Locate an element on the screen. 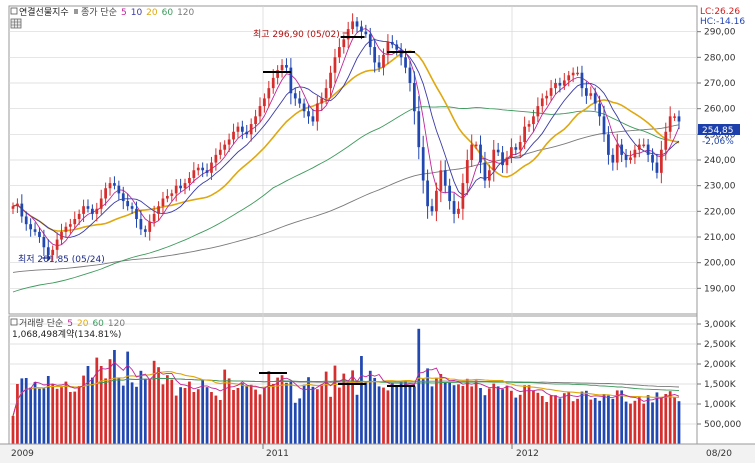 The height and width of the screenshot is (463, 755). price-y-tick-label: 280,00 is located at coordinates (720, 58).